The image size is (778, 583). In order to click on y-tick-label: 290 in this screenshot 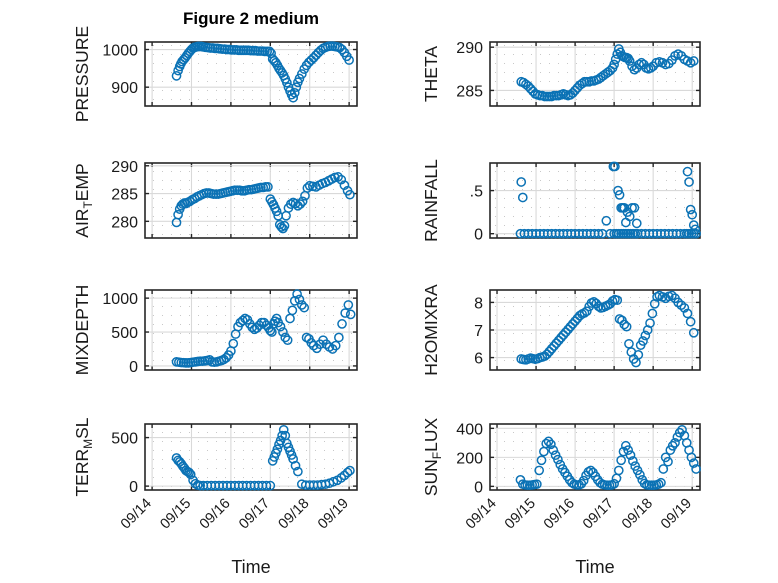, I will do `click(469, 48)`.